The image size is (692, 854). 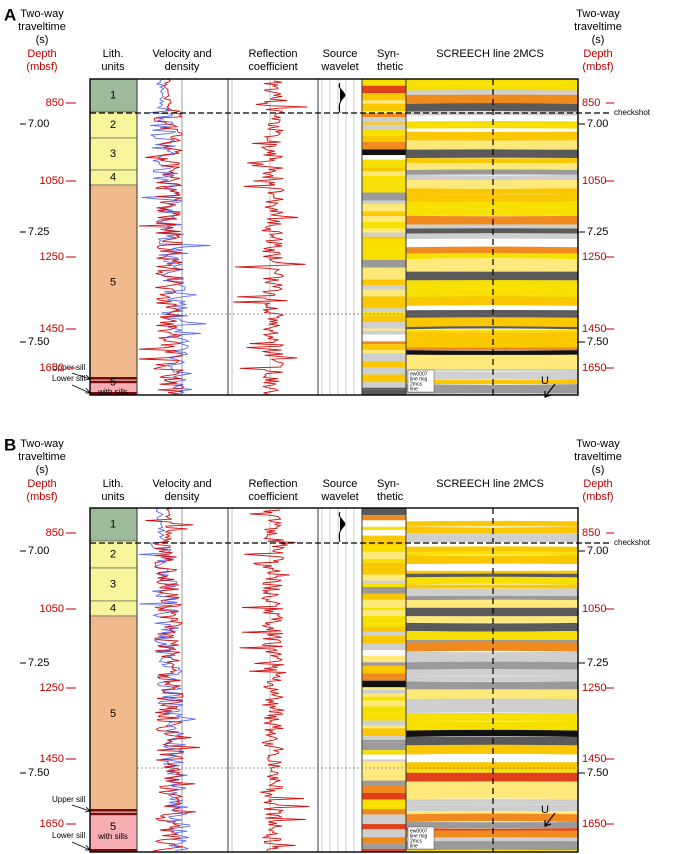 What do you see at coordinates (414, 389) in the screenshot?
I see `inset-text: line` at bounding box center [414, 389].